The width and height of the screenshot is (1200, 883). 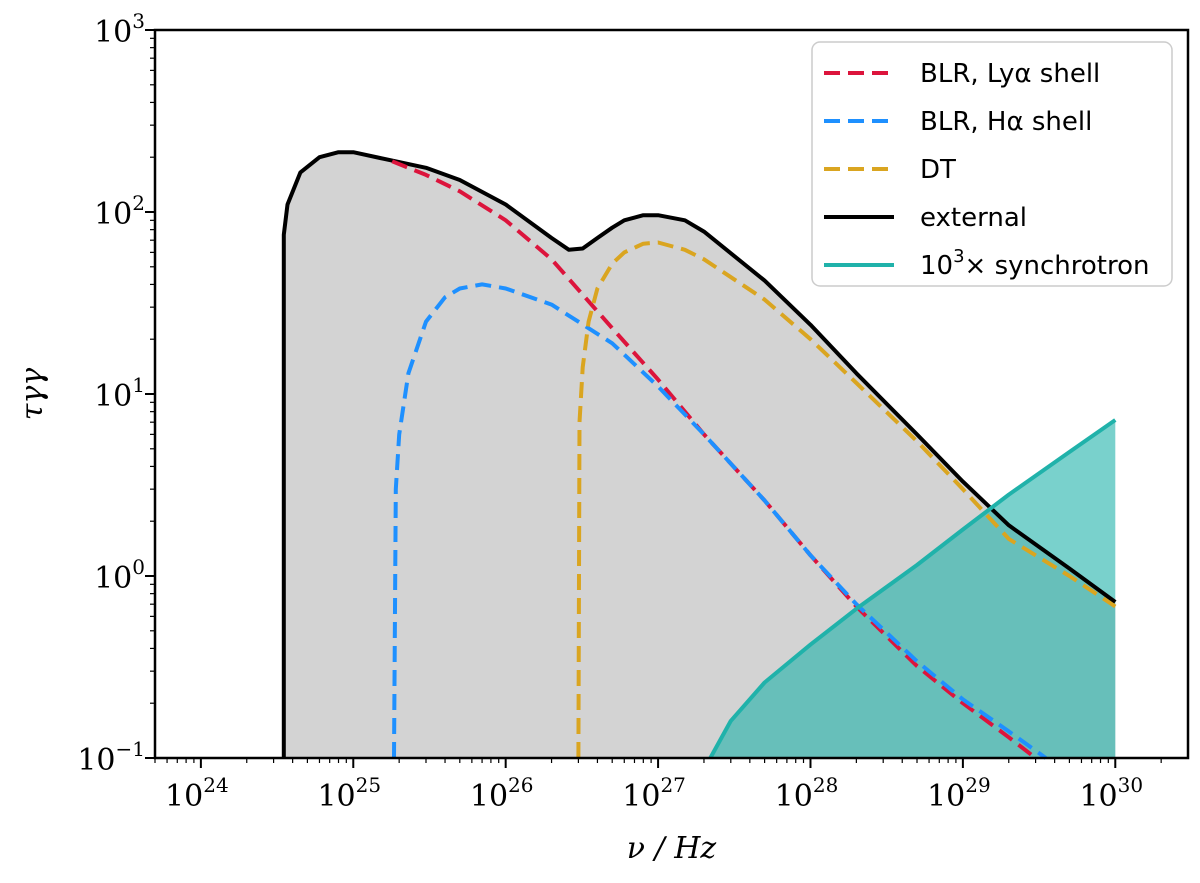 I want to click on synchrotron-area-fill, so click(x=913, y=589).